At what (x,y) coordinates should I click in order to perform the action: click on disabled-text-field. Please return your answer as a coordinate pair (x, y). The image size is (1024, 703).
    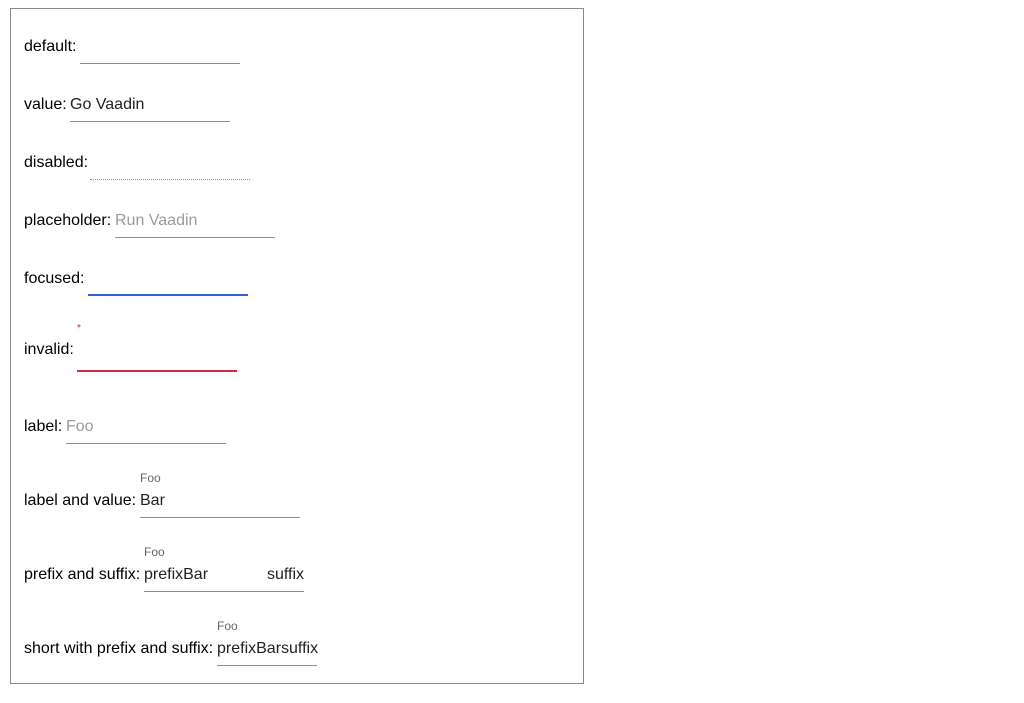
    Looking at the image, I should click on (170, 167).